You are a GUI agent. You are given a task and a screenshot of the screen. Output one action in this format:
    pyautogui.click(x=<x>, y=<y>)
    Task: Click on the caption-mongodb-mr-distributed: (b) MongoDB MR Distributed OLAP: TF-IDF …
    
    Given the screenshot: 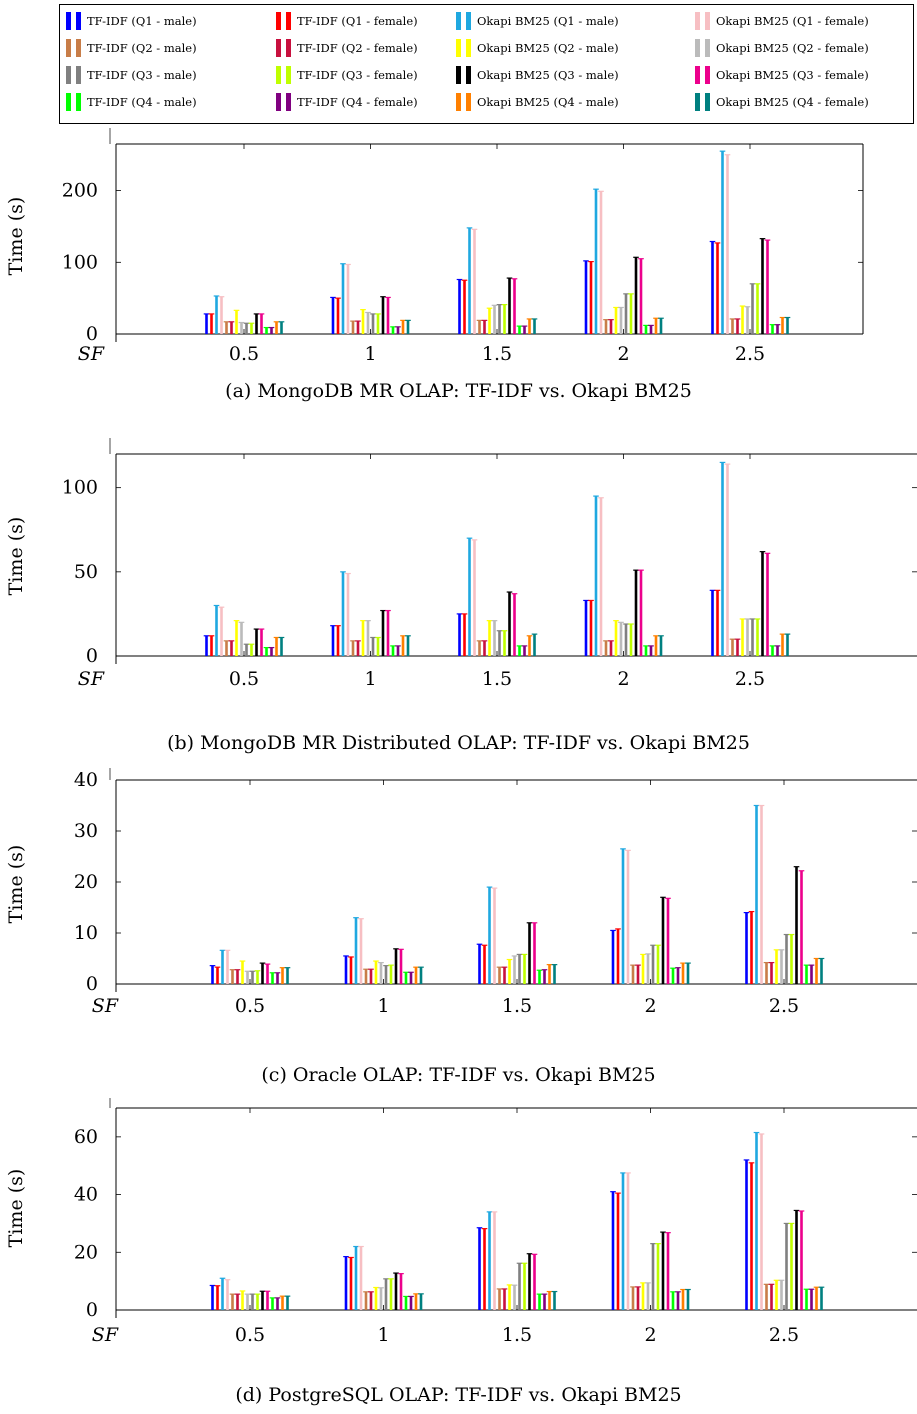 What is the action you would take?
    pyautogui.click(x=458, y=743)
    